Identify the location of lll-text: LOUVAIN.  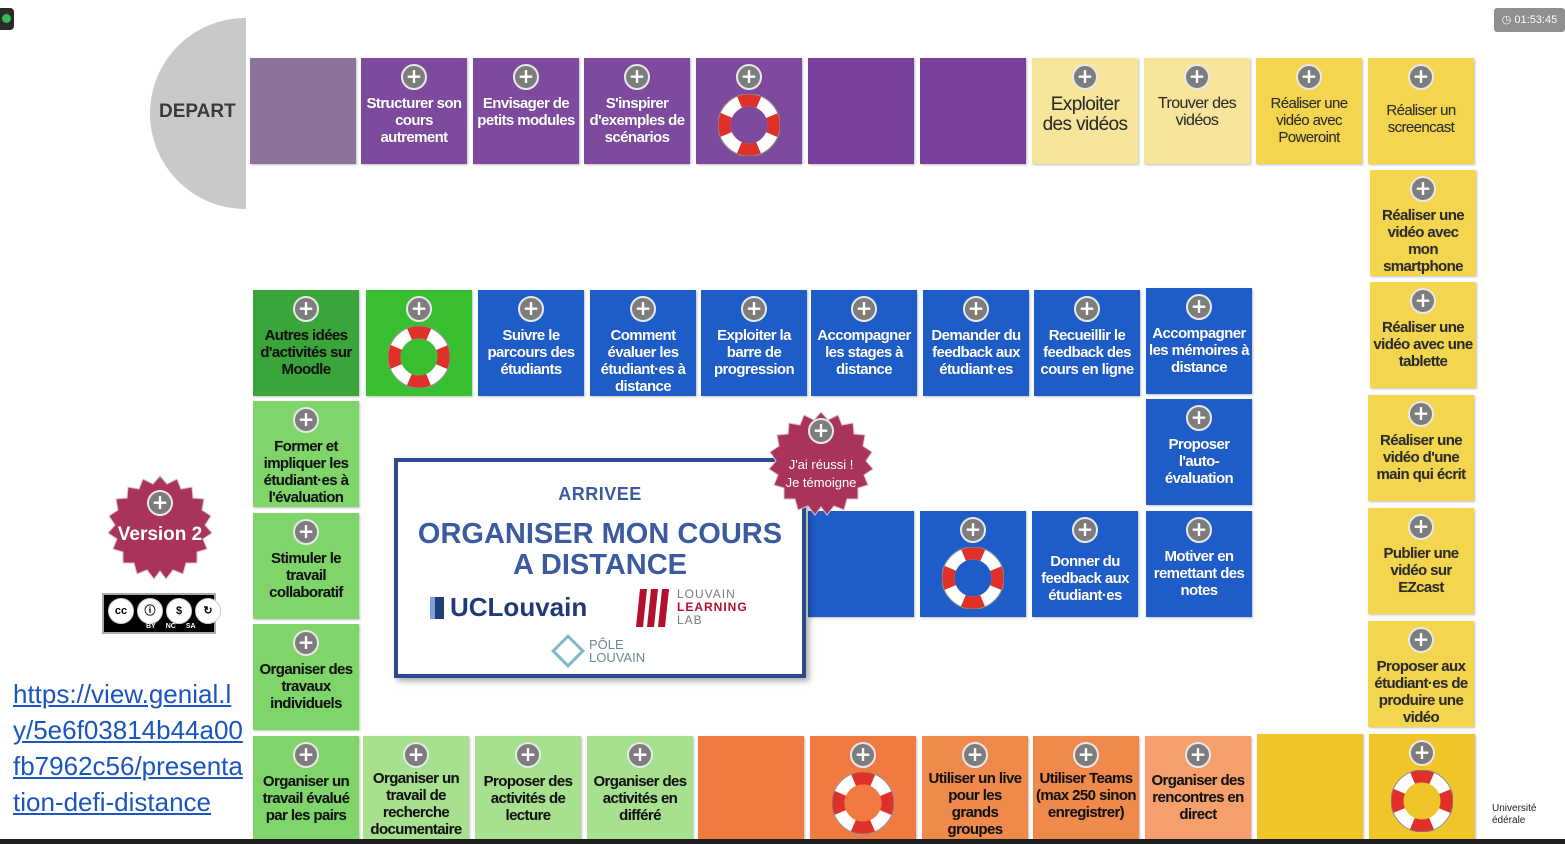
(706, 594).